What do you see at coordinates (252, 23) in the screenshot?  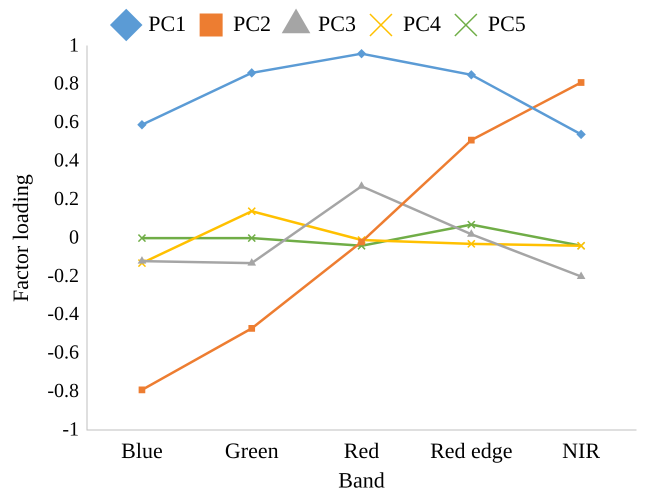 I see `legend-label: PC2` at bounding box center [252, 23].